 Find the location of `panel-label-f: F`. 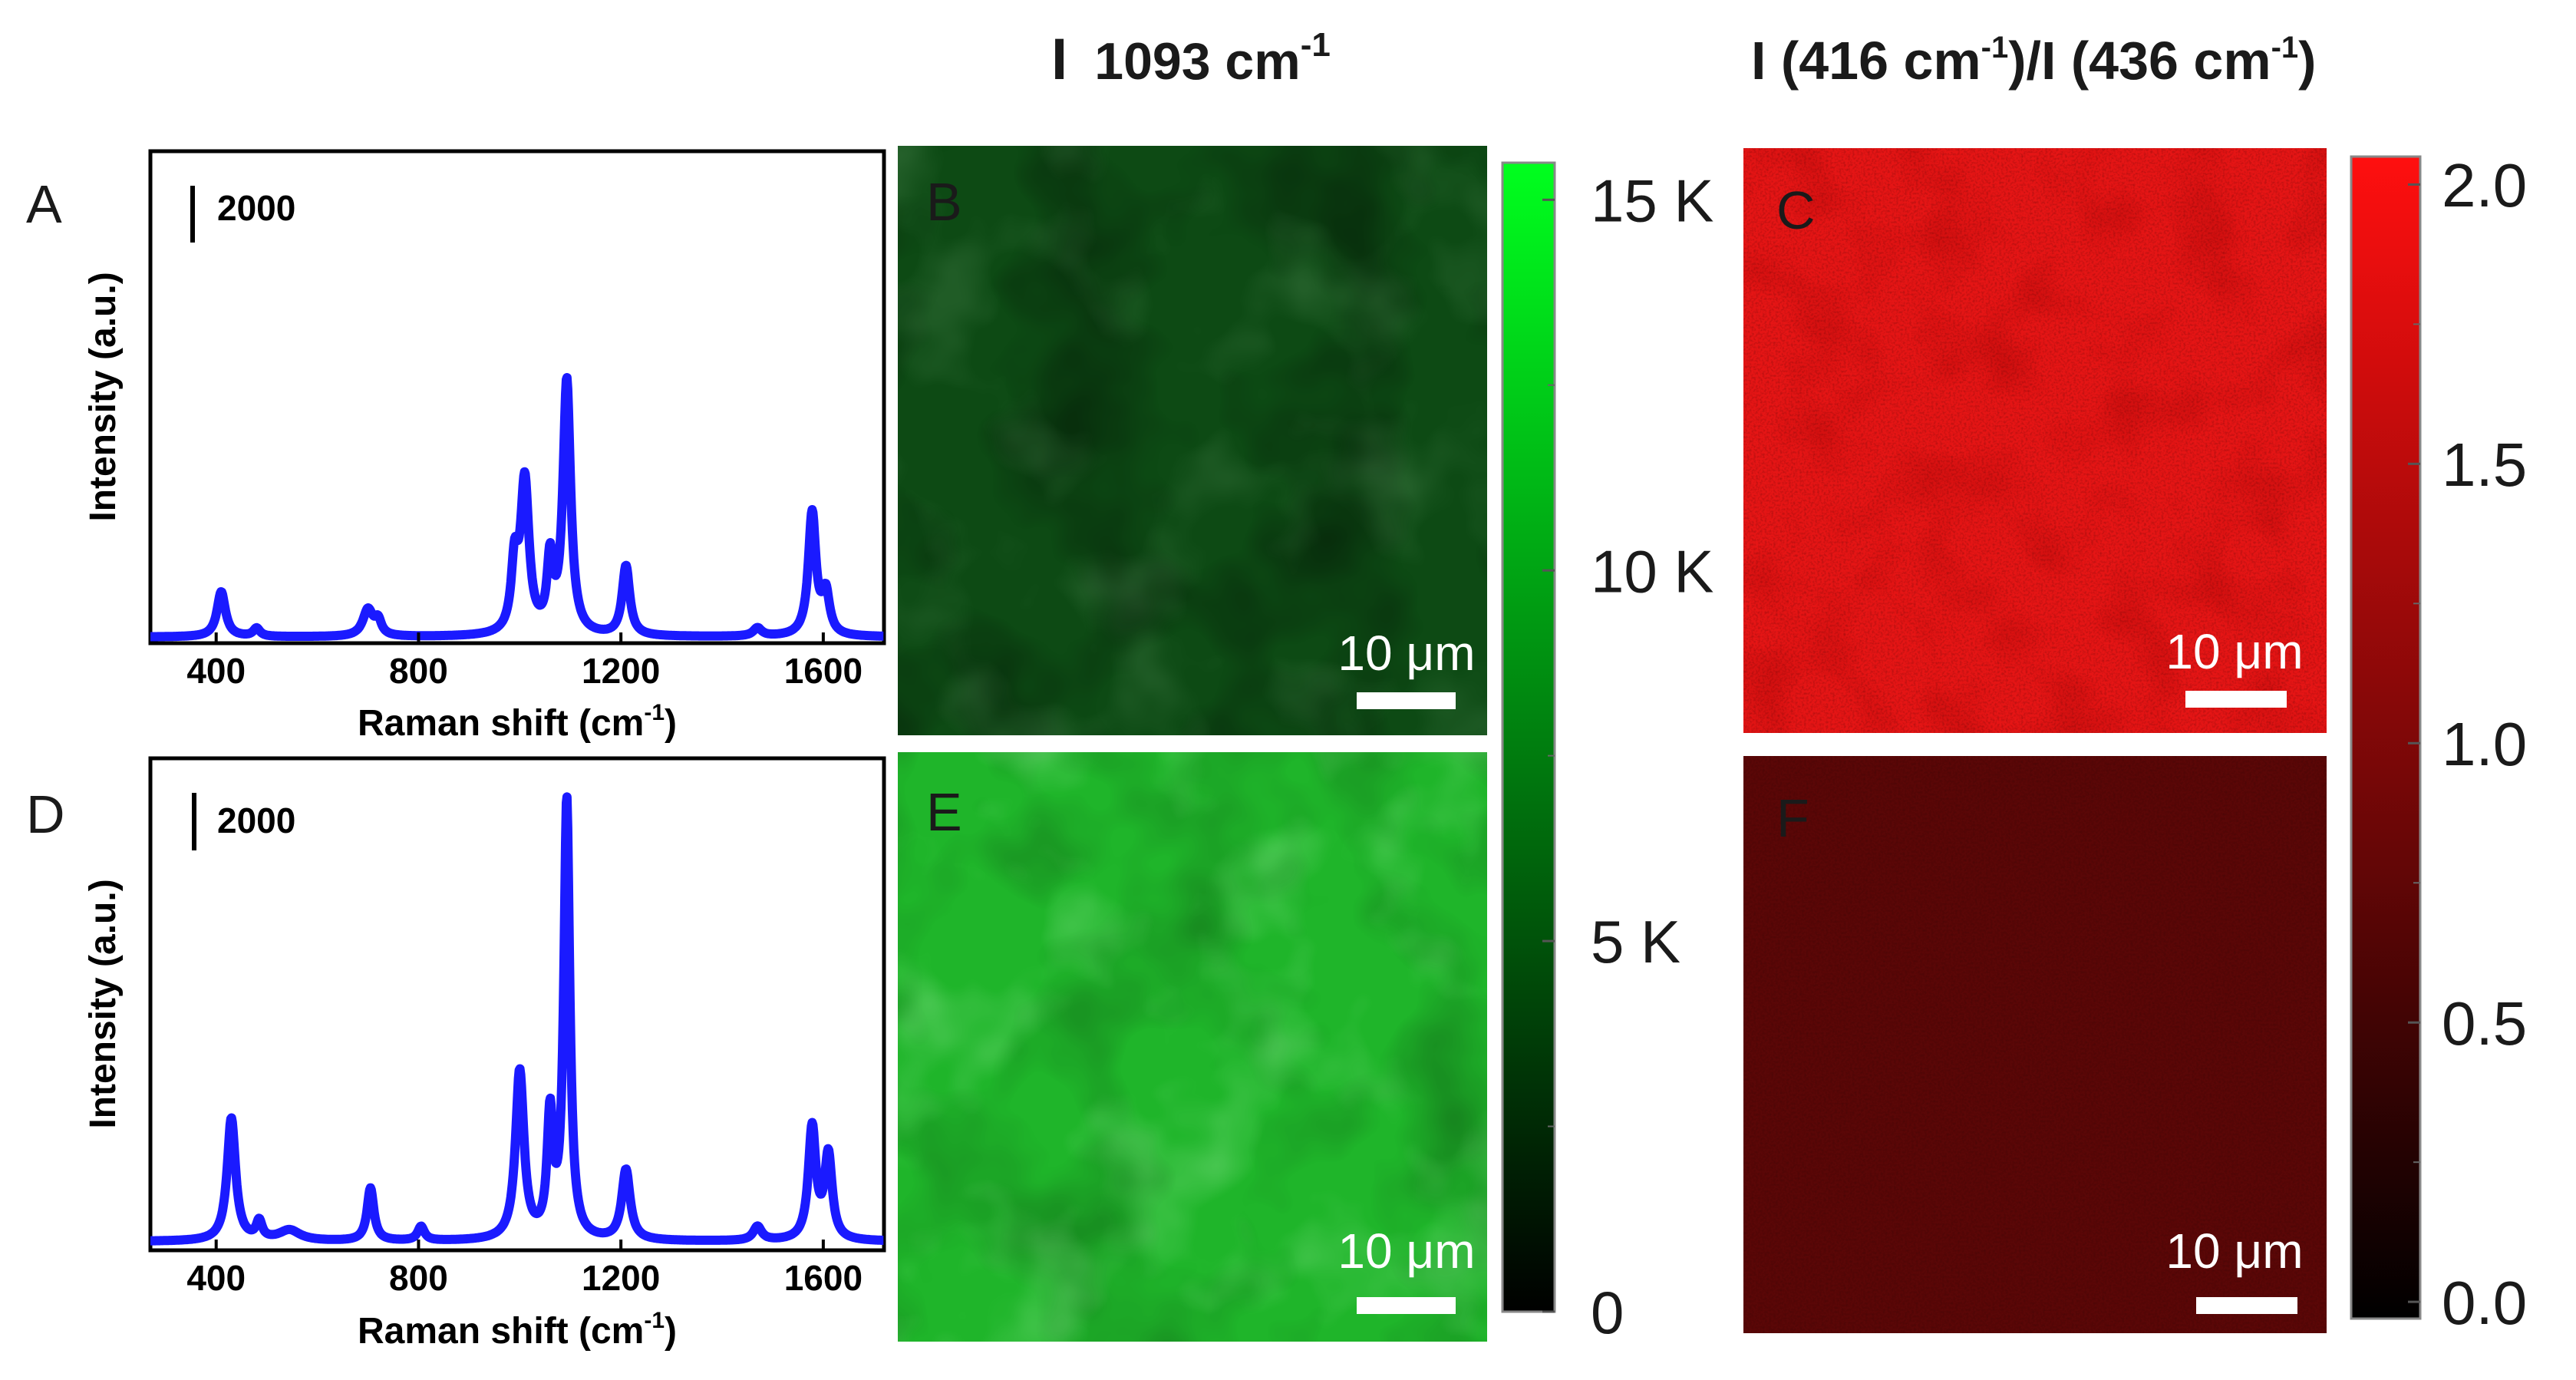

panel-label-f: F is located at coordinates (1792, 818).